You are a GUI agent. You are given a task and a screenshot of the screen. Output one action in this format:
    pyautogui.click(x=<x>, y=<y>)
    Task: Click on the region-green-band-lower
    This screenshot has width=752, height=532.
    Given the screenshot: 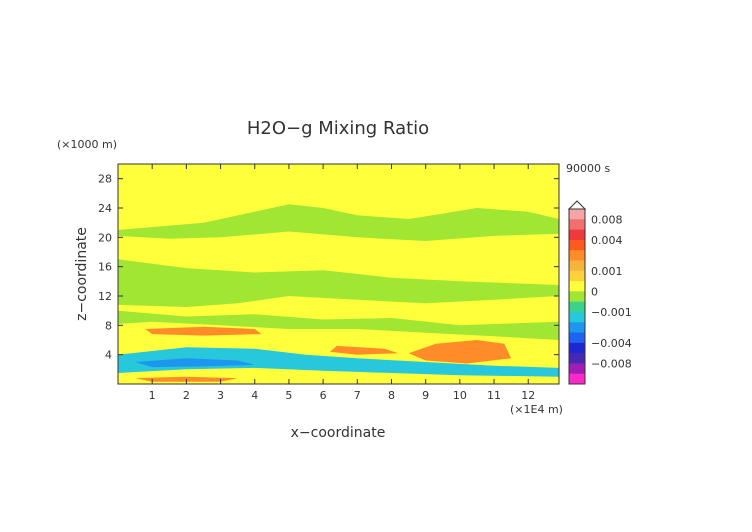 What is the action you would take?
    pyautogui.click(x=338, y=325)
    